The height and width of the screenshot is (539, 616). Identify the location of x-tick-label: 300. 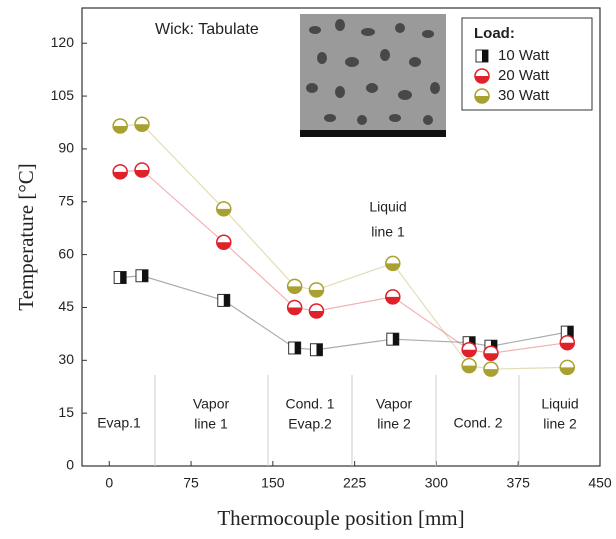
(437, 483).